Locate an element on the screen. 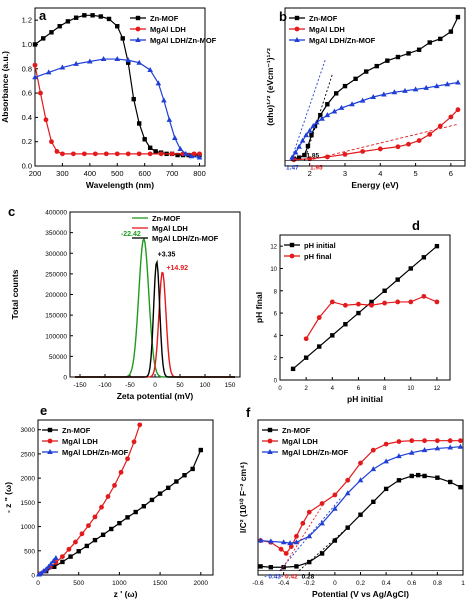 Image resolution: width=474 pixels, height=606 pixels. x-axis-label: z ' (ω) is located at coordinates (126, 594).